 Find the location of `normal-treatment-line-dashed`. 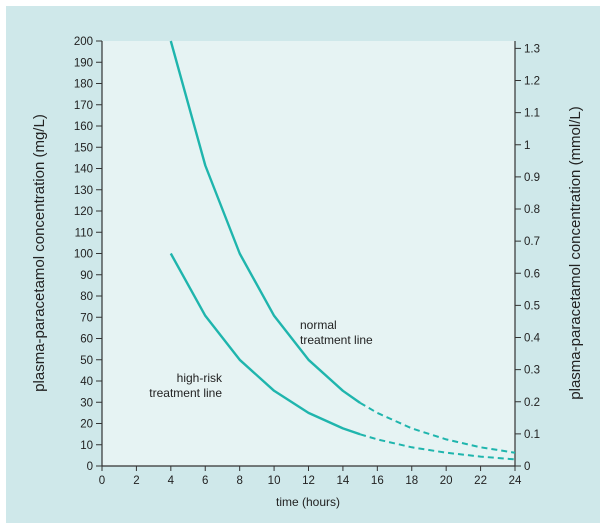

normal-treatment-line-dashed is located at coordinates (437, 428).